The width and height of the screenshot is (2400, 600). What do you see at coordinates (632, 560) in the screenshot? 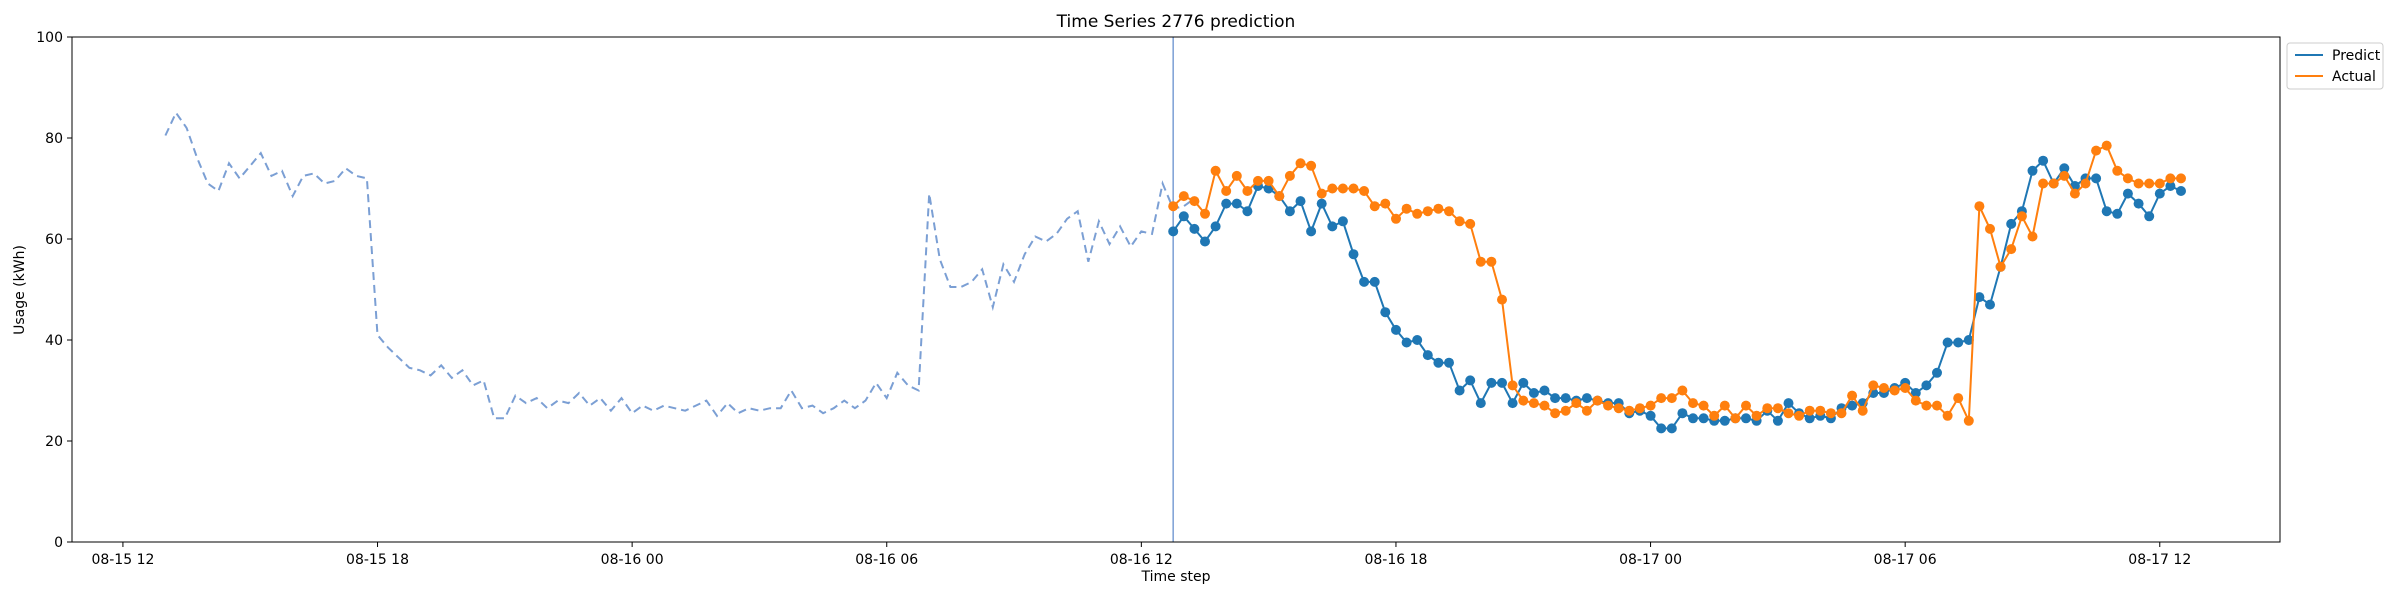
I see `x-tick-label: 08-16 00` at bounding box center [632, 560].